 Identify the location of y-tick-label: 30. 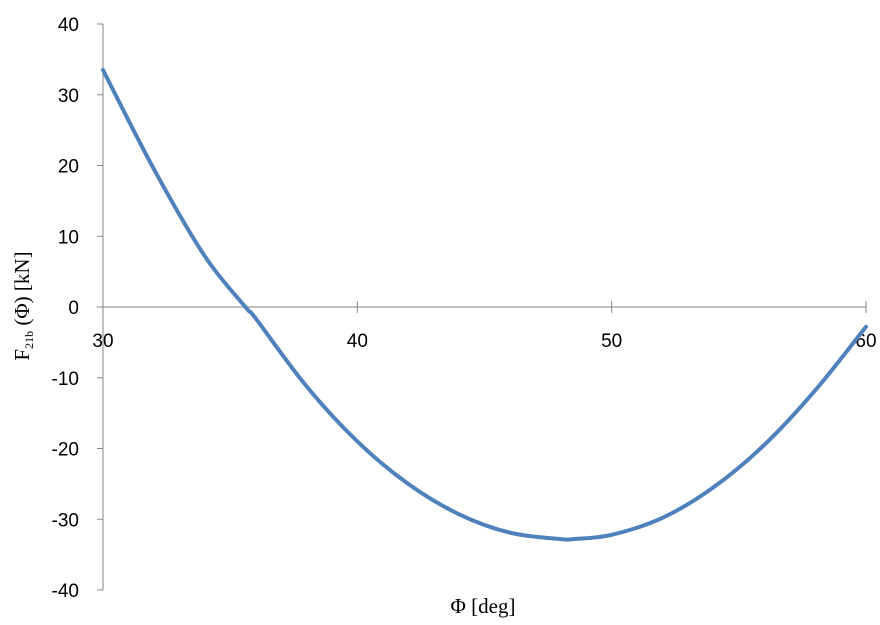
(68, 96).